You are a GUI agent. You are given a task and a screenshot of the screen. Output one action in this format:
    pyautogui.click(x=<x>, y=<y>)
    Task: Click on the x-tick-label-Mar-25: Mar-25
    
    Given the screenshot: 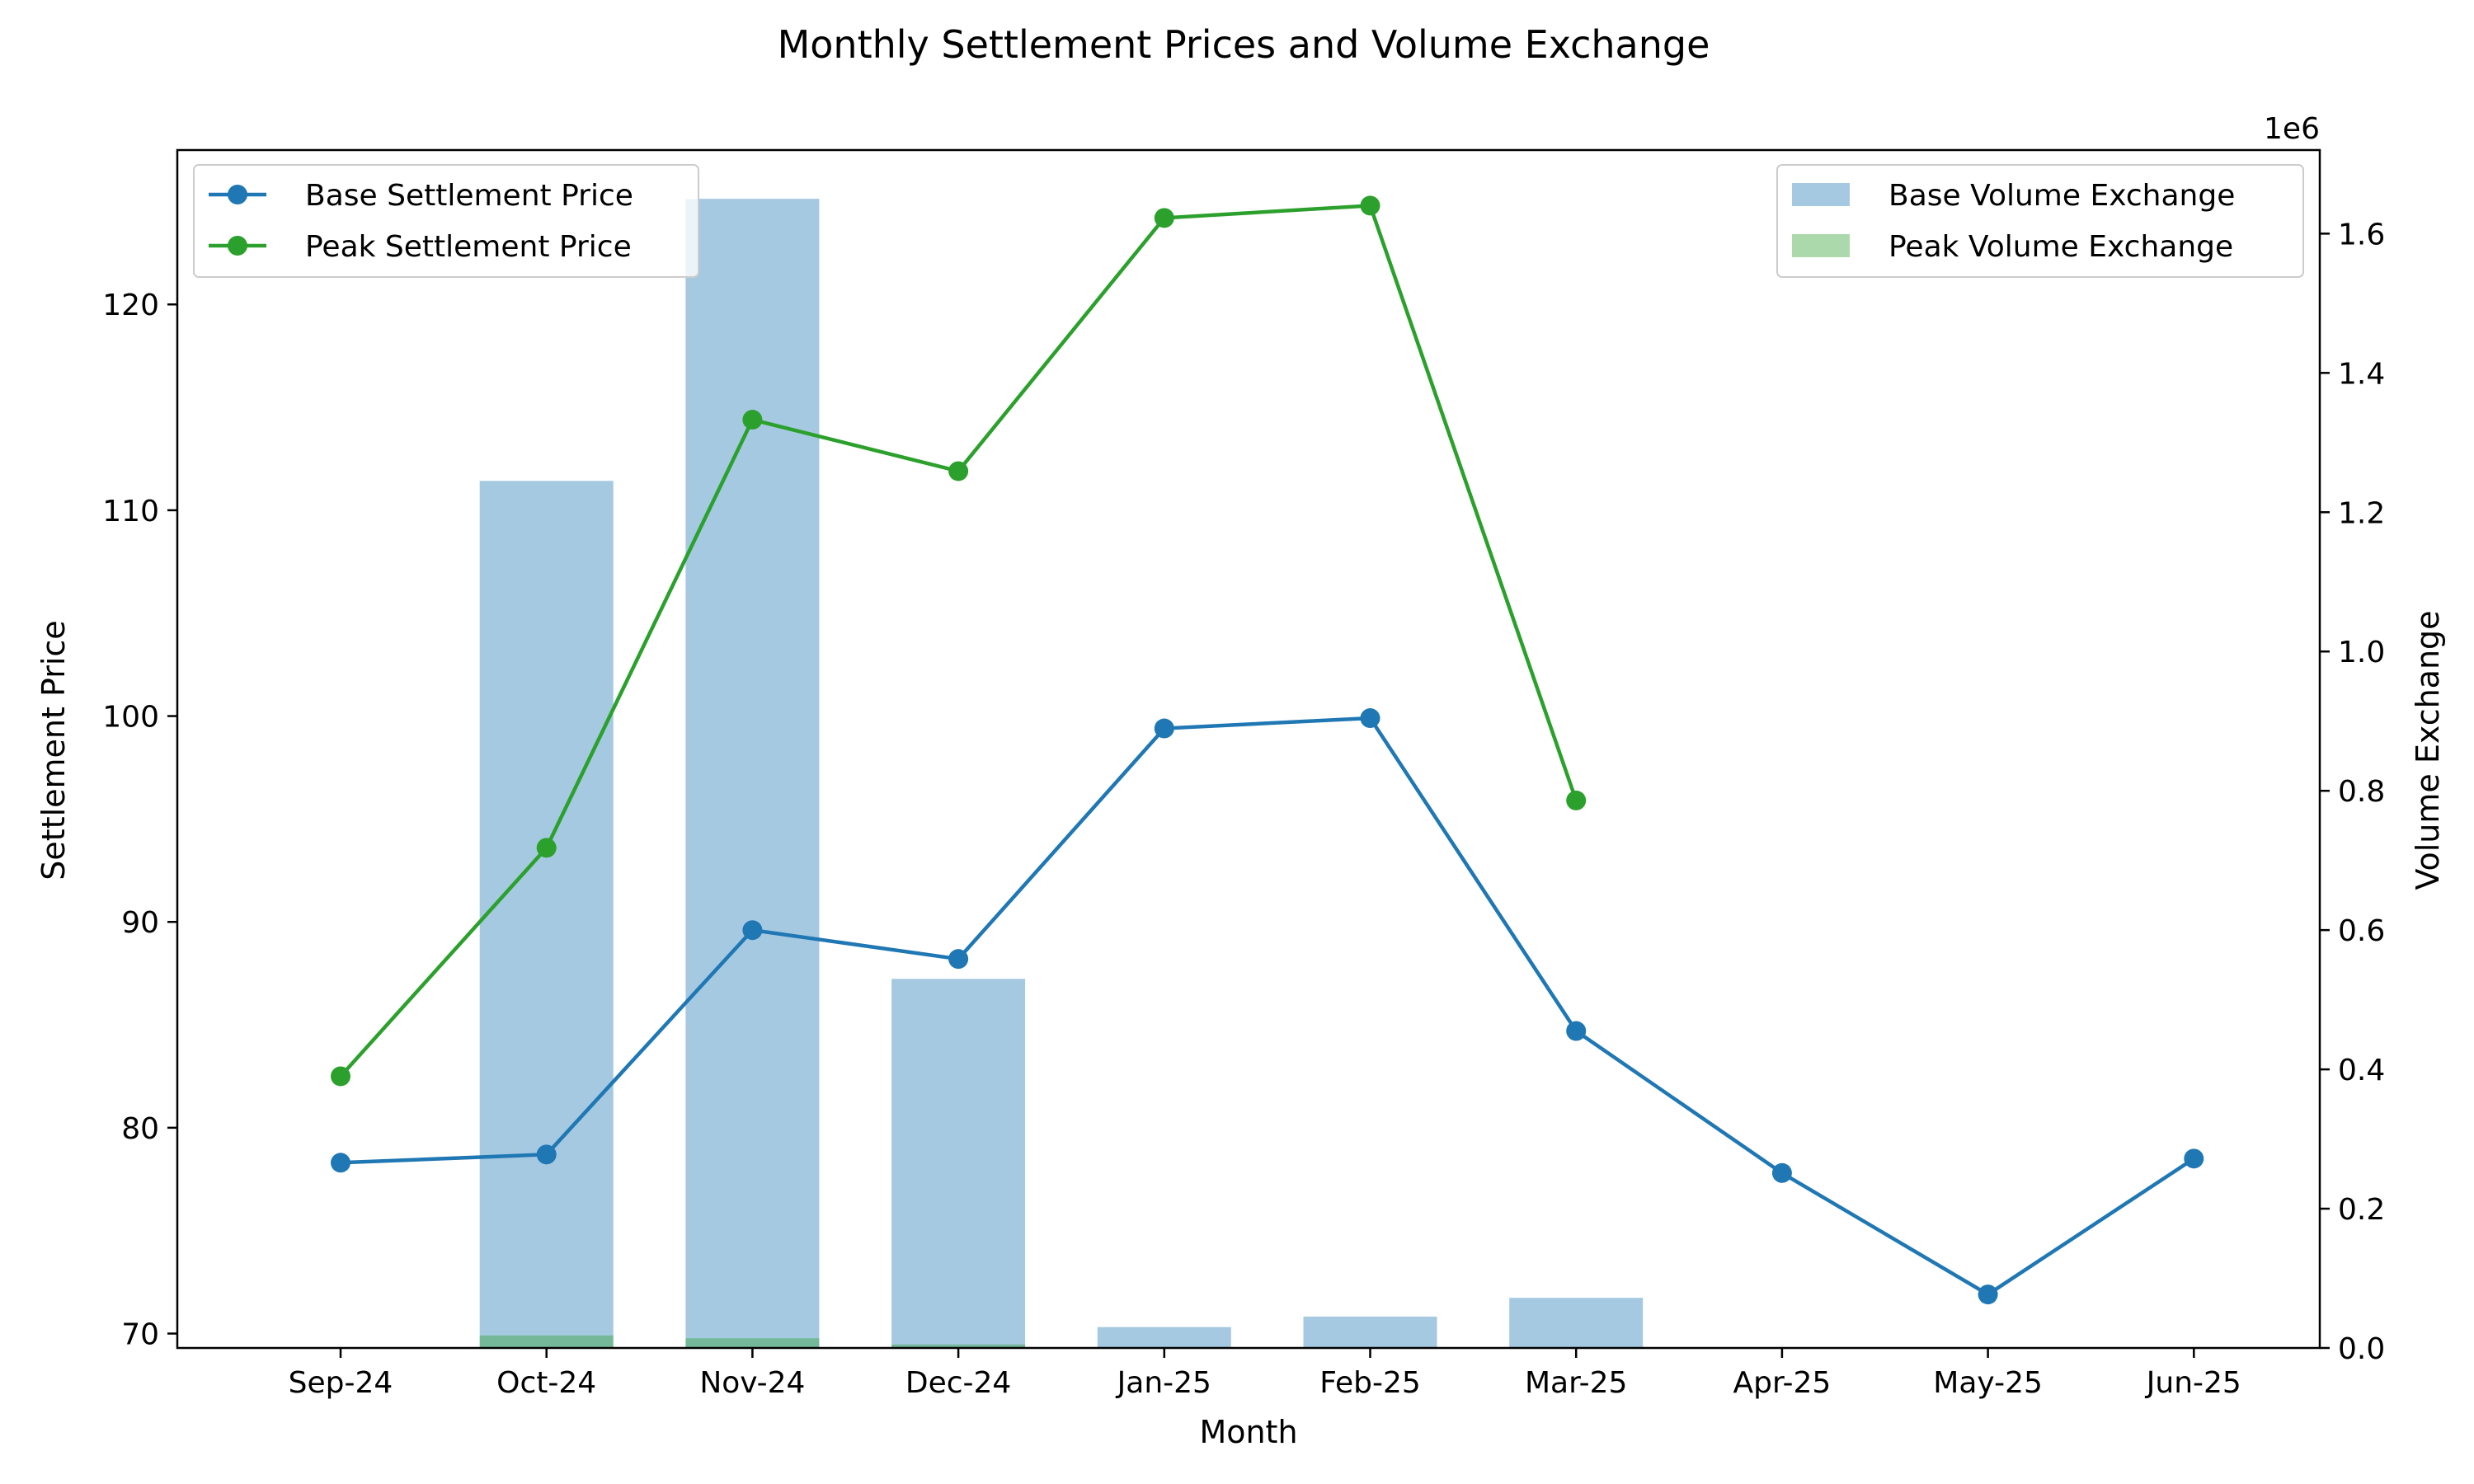 What is the action you would take?
    pyautogui.click(x=1576, y=1383)
    